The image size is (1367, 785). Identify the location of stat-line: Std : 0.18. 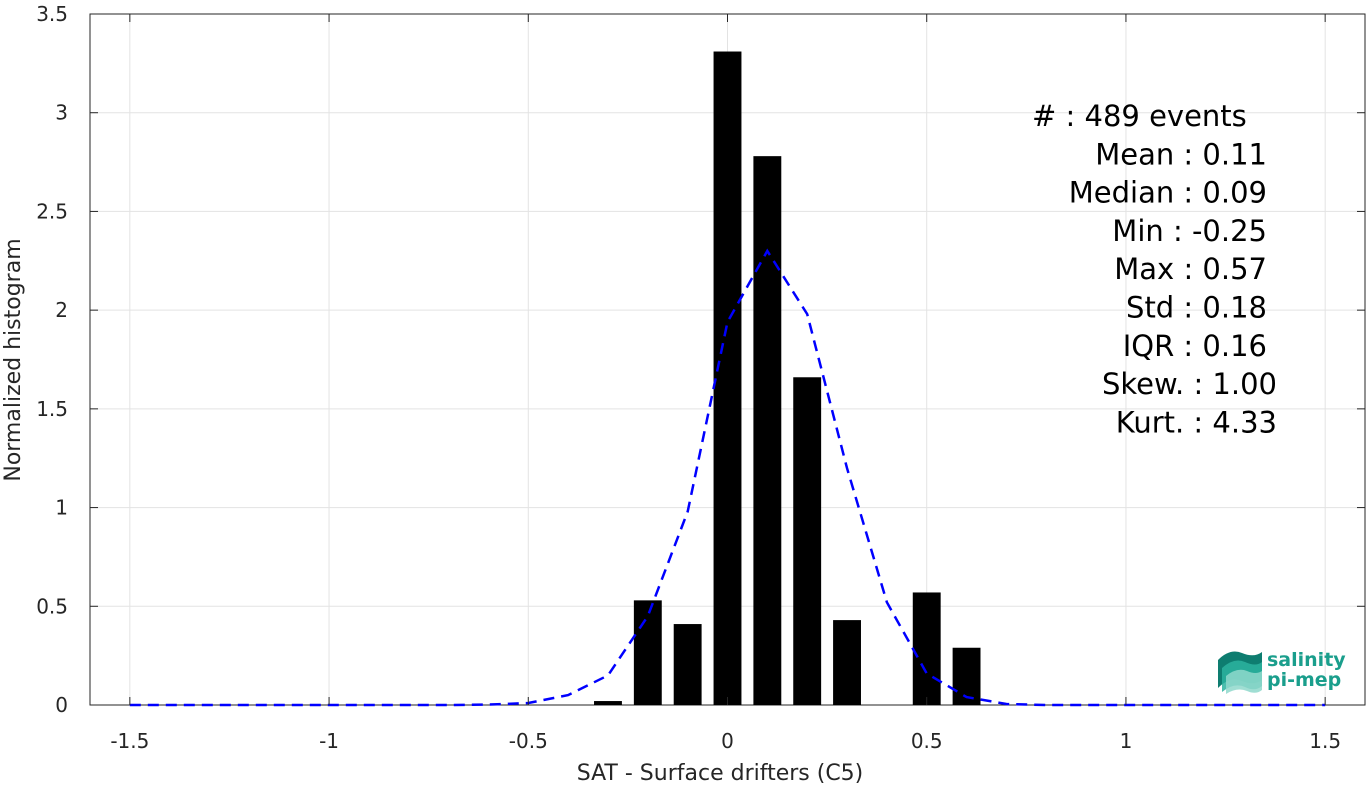
(1196, 308).